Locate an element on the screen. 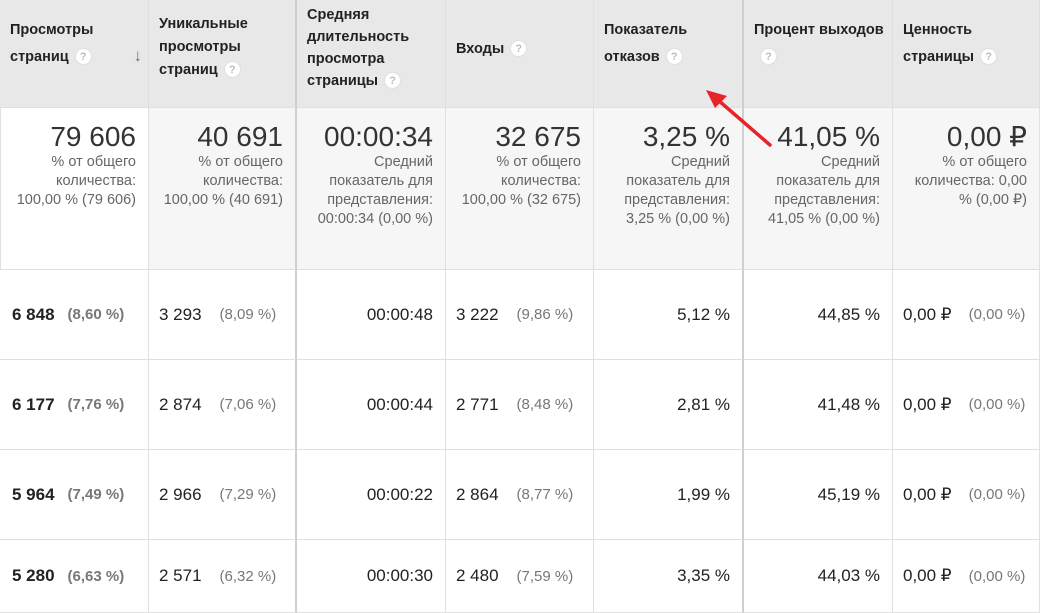  cell-entrances: 2 771 (8,48 %) is located at coordinates (520, 405).